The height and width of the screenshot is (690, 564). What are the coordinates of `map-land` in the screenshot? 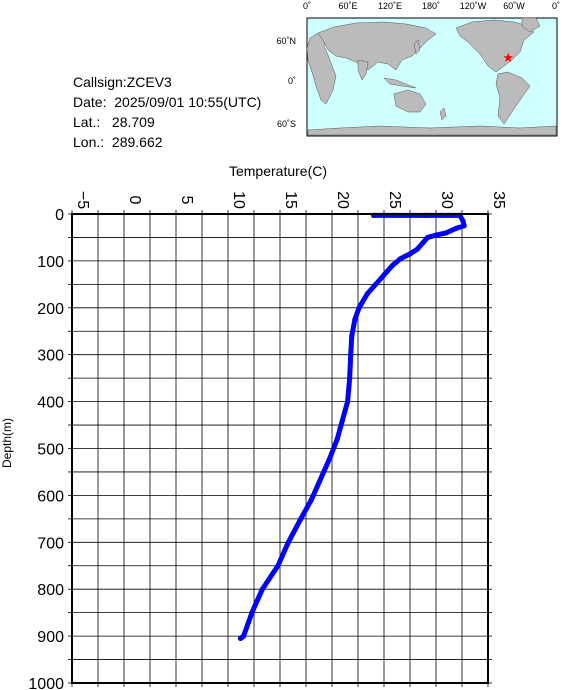 It's located at (431, 76).